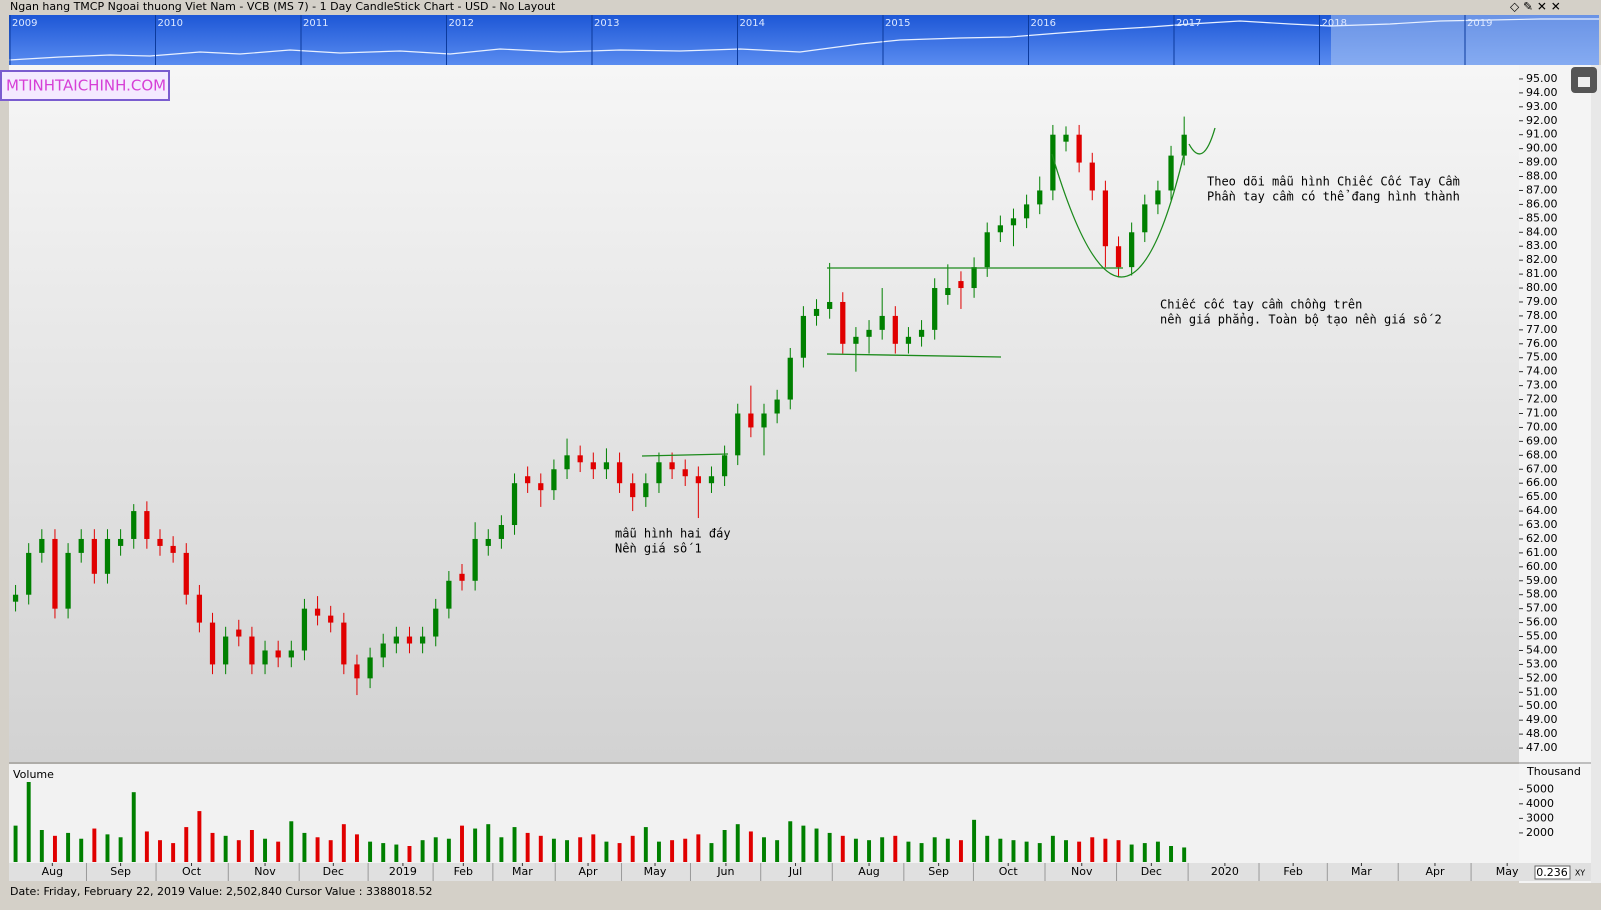  What do you see at coordinates (1542, 482) in the screenshot?
I see `y-tick-label: 66.00` at bounding box center [1542, 482].